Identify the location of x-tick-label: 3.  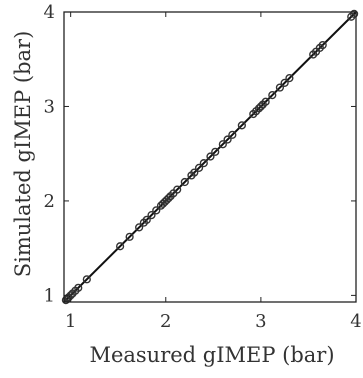
(260, 321).